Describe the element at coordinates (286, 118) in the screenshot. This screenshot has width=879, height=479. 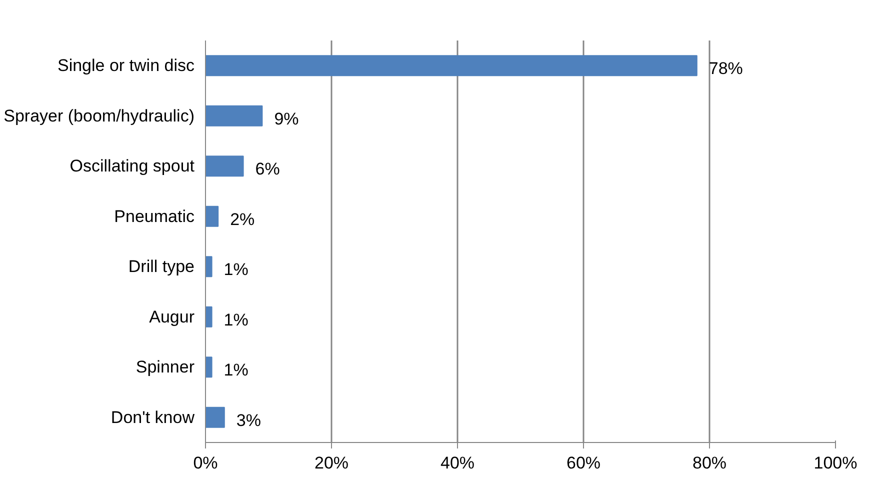
I see `data-label: 9%` at that location.